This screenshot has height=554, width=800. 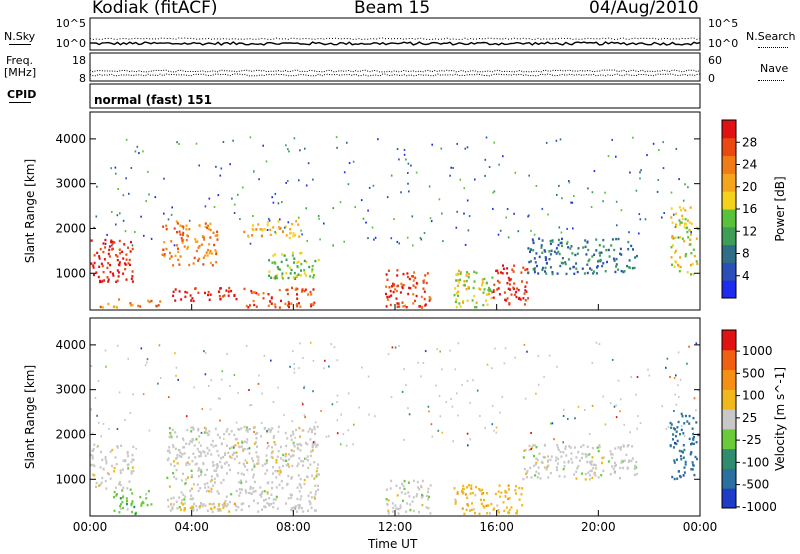 I want to click on colorbar-swatch, so click(x=729, y=379).